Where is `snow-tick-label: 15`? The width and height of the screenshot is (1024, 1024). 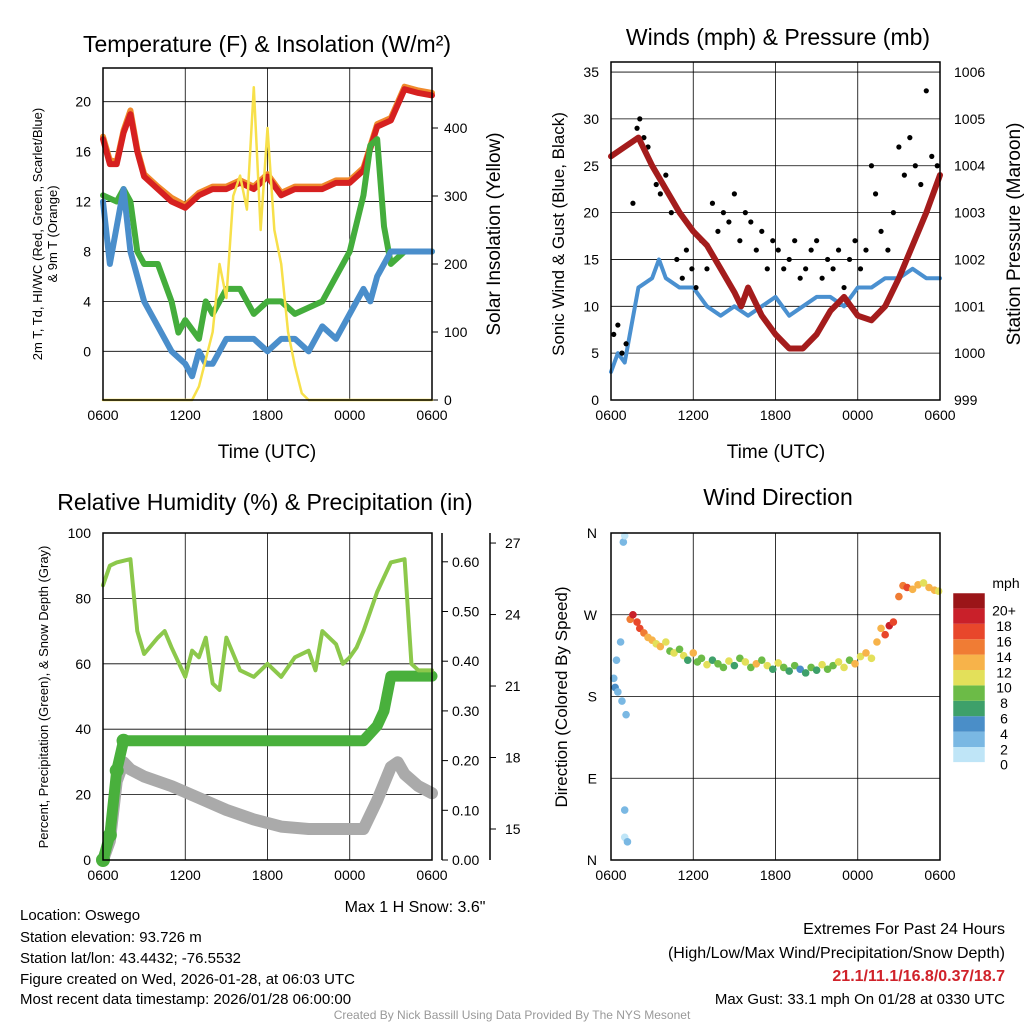
snow-tick-label: 15 is located at coordinates (513, 829).